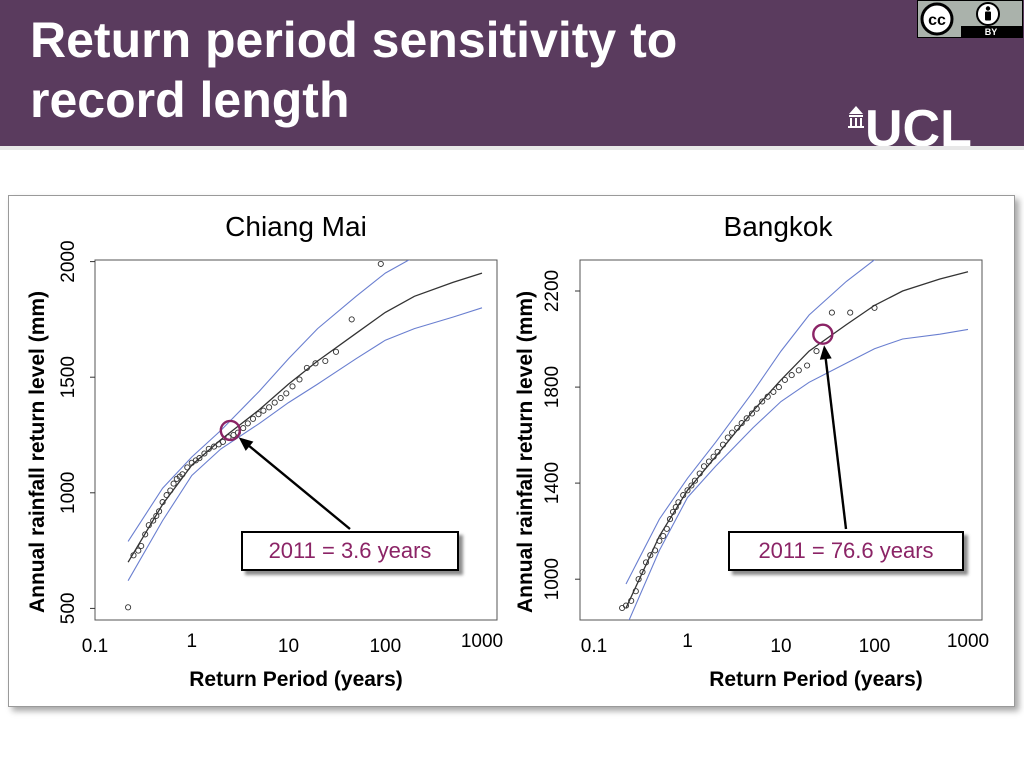 This screenshot has width=1024, height=768. What do you see at coordinates (552, 291) in the screenshot?
I see `y-tick-label: 2200` at bounding box center [552, 291].